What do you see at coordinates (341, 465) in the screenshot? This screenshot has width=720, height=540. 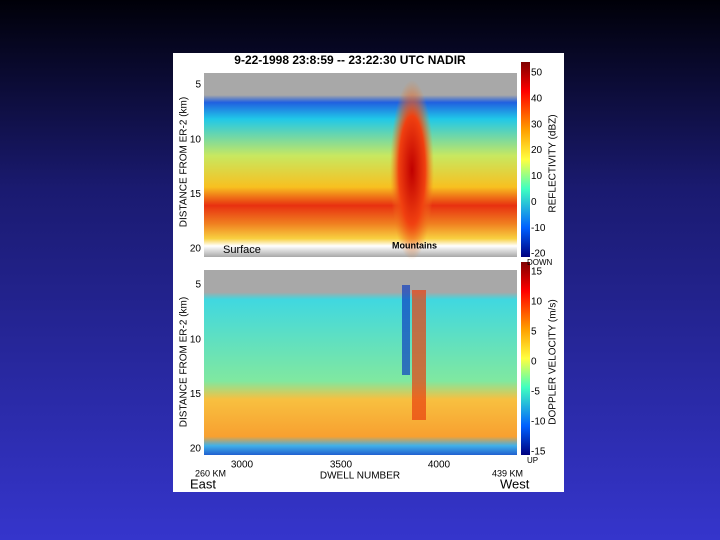 I see `x-tick-label: 3500` at bounding box center [341, 465].